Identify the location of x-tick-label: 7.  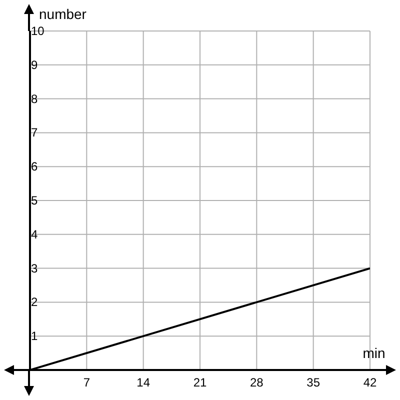
(86, 383).